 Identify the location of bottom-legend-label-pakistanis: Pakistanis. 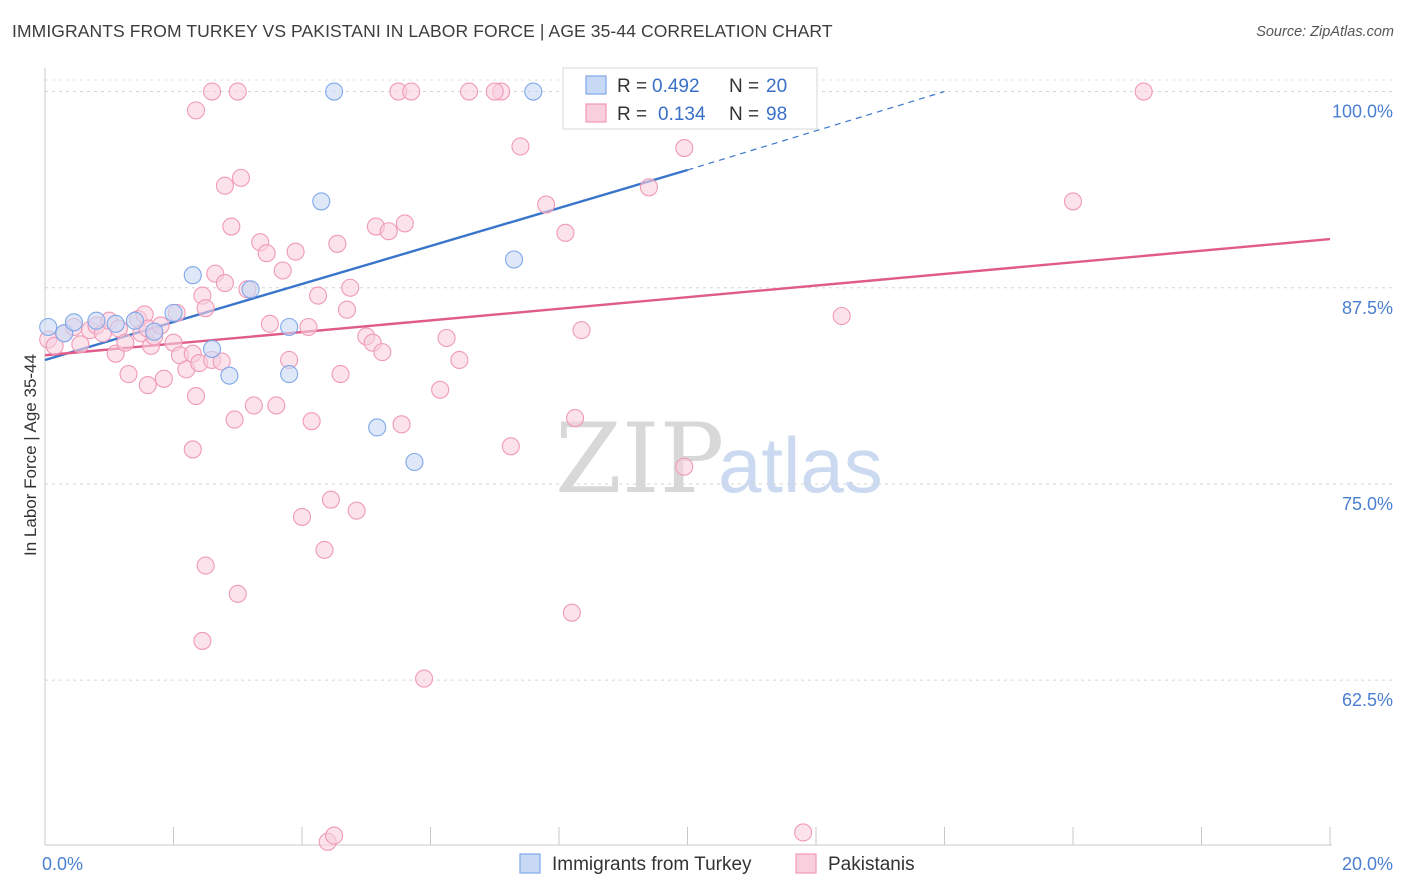
(871, 864).